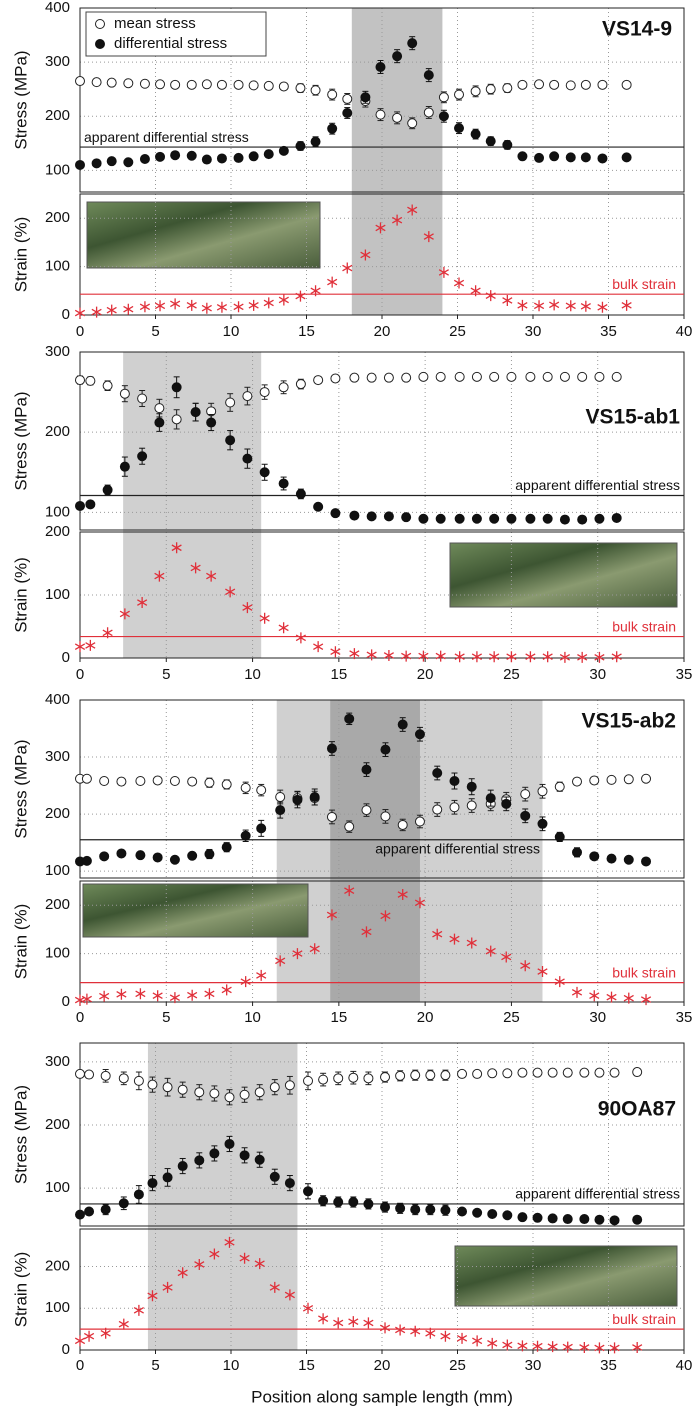 The image size is (696, 1422). Describe the element at coordinates (566, 1276) in the screenshot. I see `sample-photo` at that location.